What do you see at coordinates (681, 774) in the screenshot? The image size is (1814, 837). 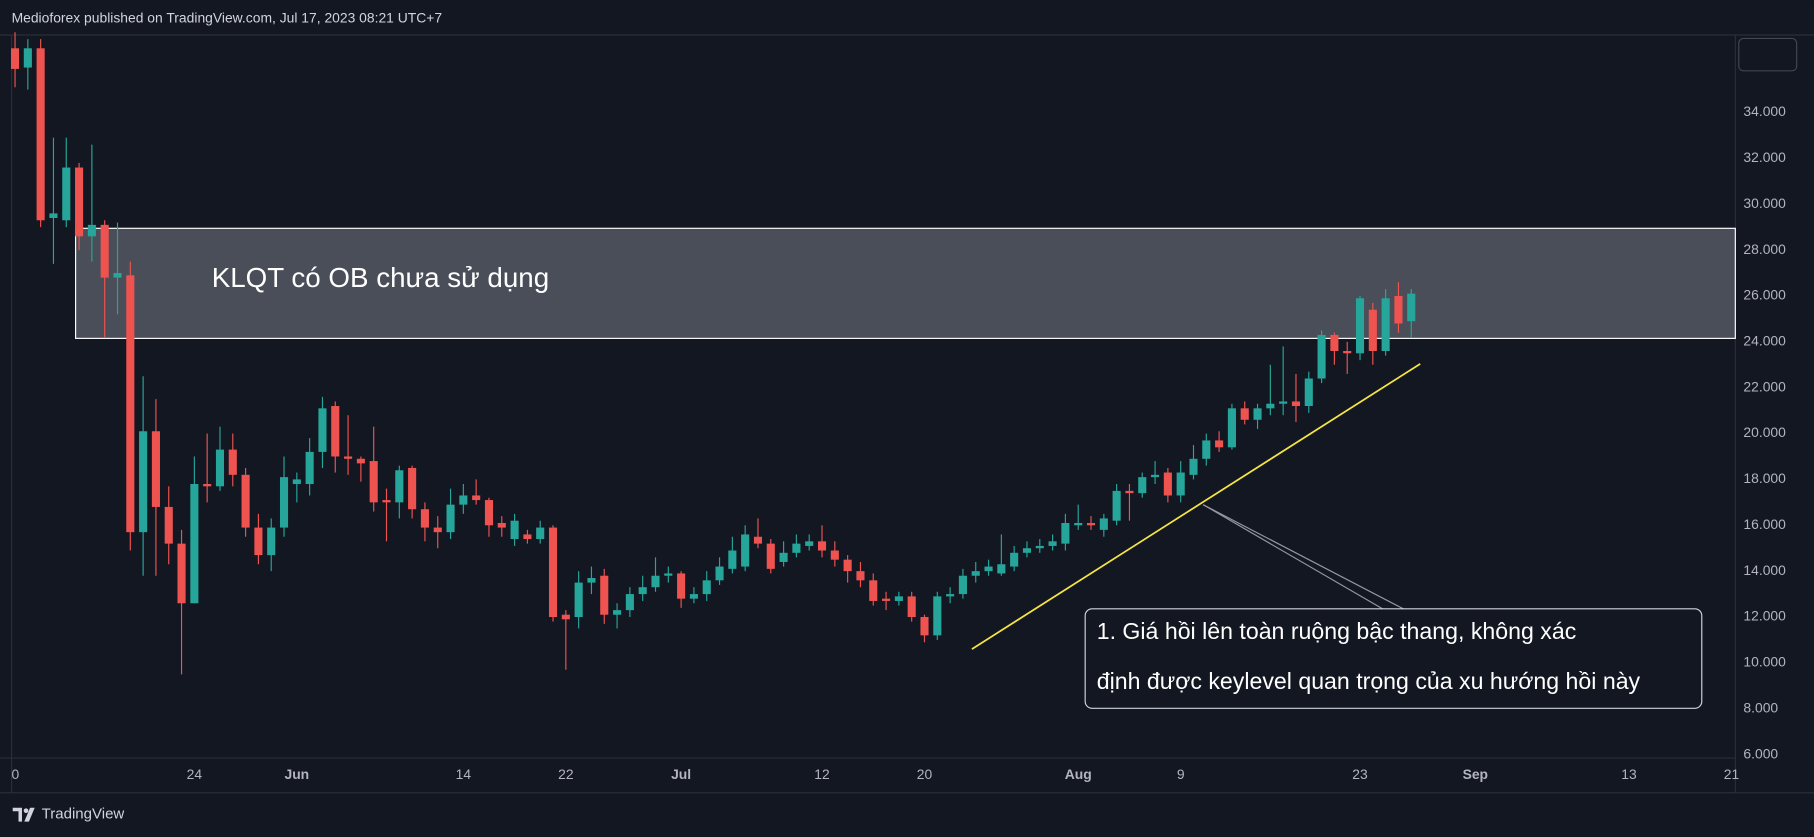 I see `x-tick-label: Jul` at bounding box center [681, 774].